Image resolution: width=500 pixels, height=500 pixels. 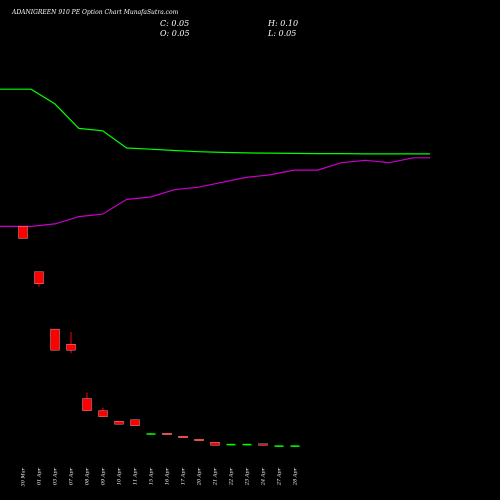 What do you see at coordinates (200, 476) in the screenshot?
I see `x-tick-label: 20 Apr` at bounding box center [200, 476].